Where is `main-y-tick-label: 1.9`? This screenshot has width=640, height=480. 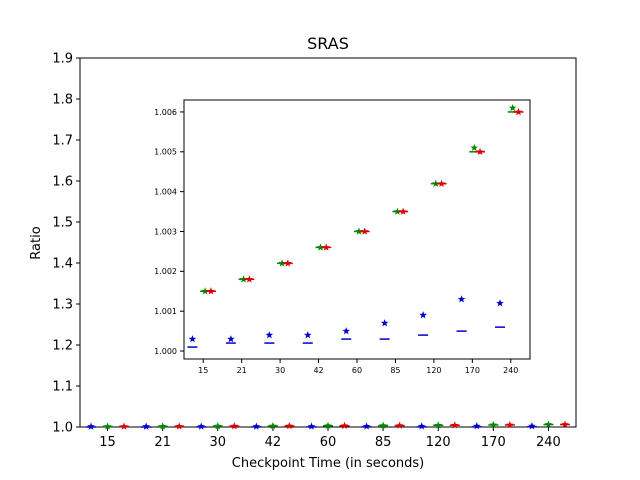
main-y-tick-label: 1.9 is located at coordinates (62, 59).